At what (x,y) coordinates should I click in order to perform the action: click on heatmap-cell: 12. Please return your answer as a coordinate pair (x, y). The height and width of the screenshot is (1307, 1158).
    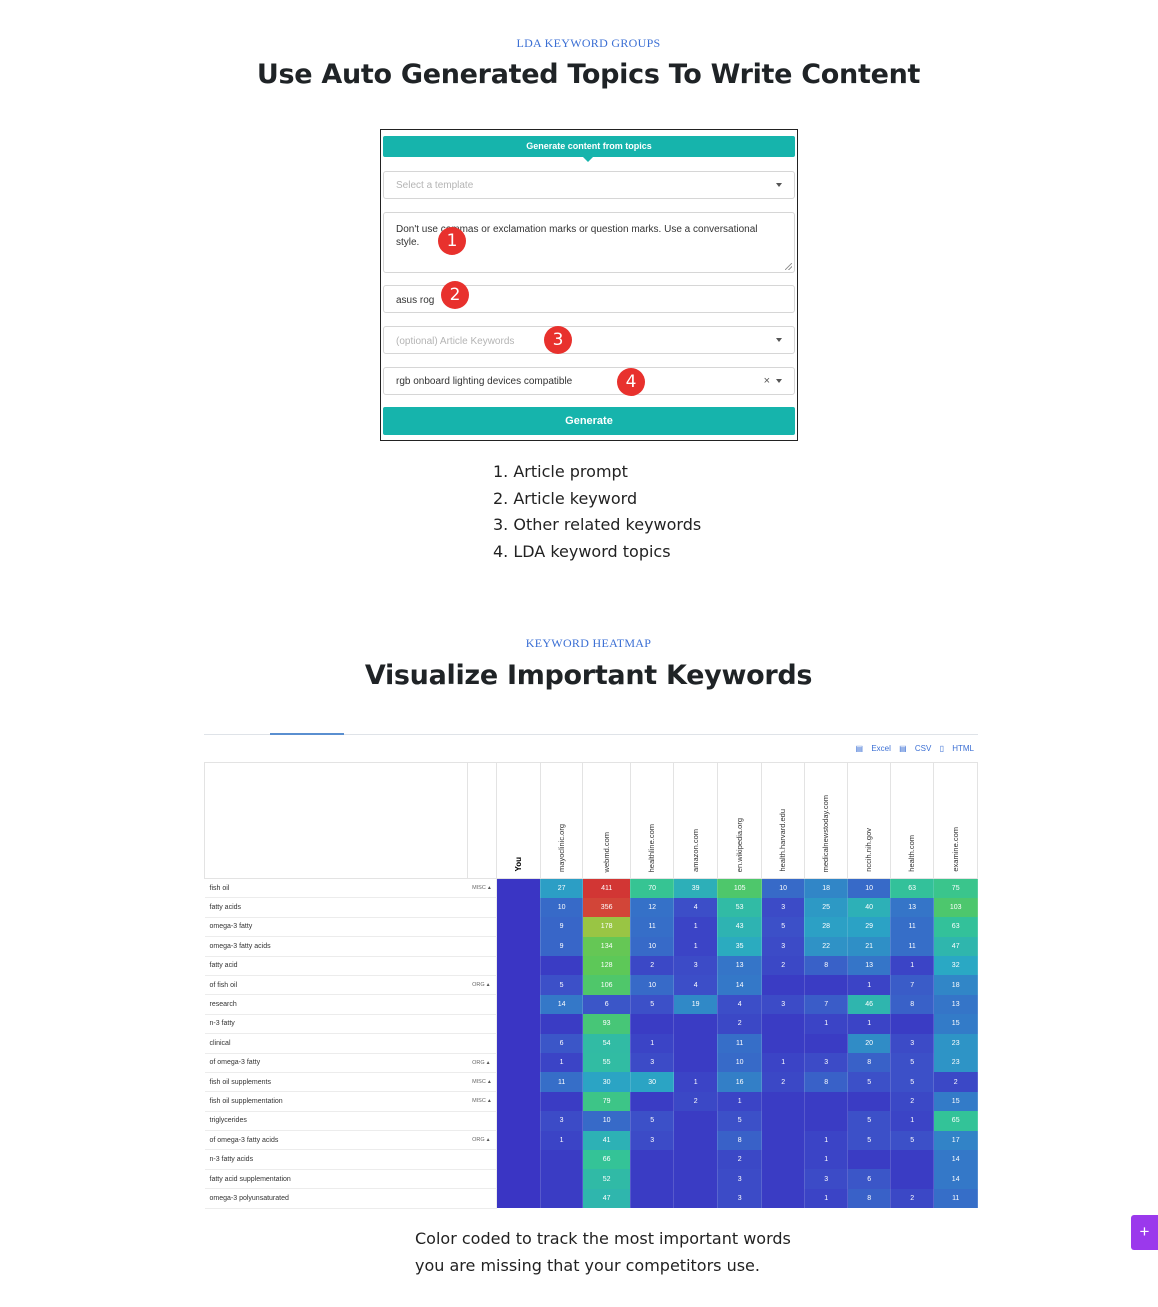
    Looking at the image, I should click on (652, 907).